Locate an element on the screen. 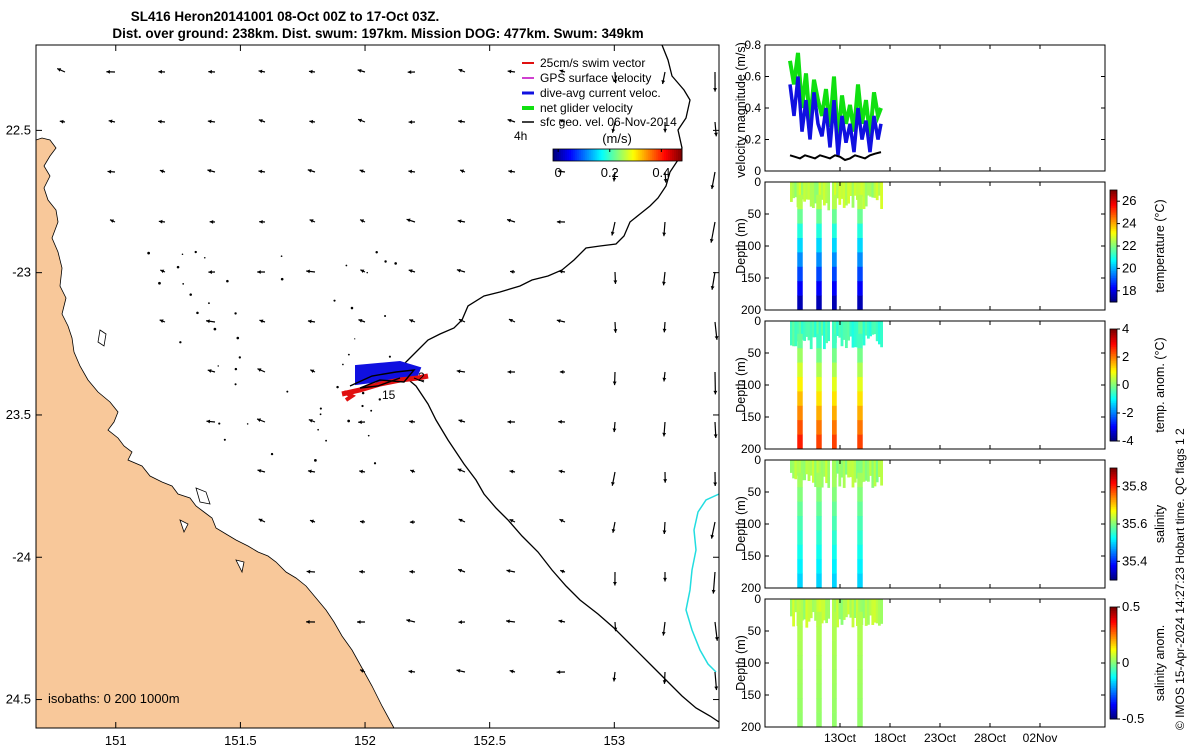 Image resolution: width=1200 pixels, height=750 pixels. colorbar-tick-label: 18 is located at coordinates (1129, 290).